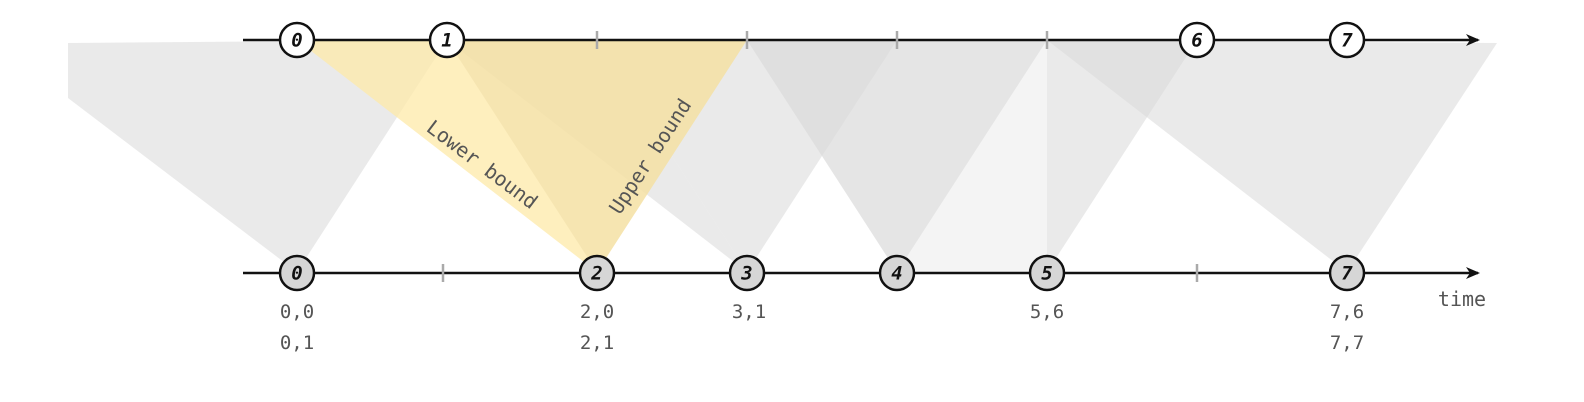  I want to click on bottom-node-5: 5, so click(1047, 273).